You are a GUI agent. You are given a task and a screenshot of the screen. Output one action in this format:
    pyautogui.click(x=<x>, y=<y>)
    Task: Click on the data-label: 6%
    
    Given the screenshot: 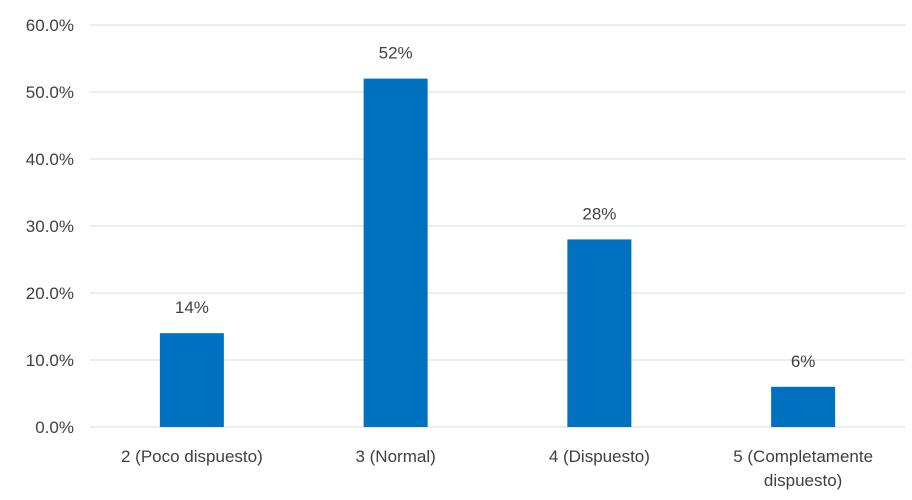 What is the action you would take?
    pyautogui.click(x=803, y=361)
    